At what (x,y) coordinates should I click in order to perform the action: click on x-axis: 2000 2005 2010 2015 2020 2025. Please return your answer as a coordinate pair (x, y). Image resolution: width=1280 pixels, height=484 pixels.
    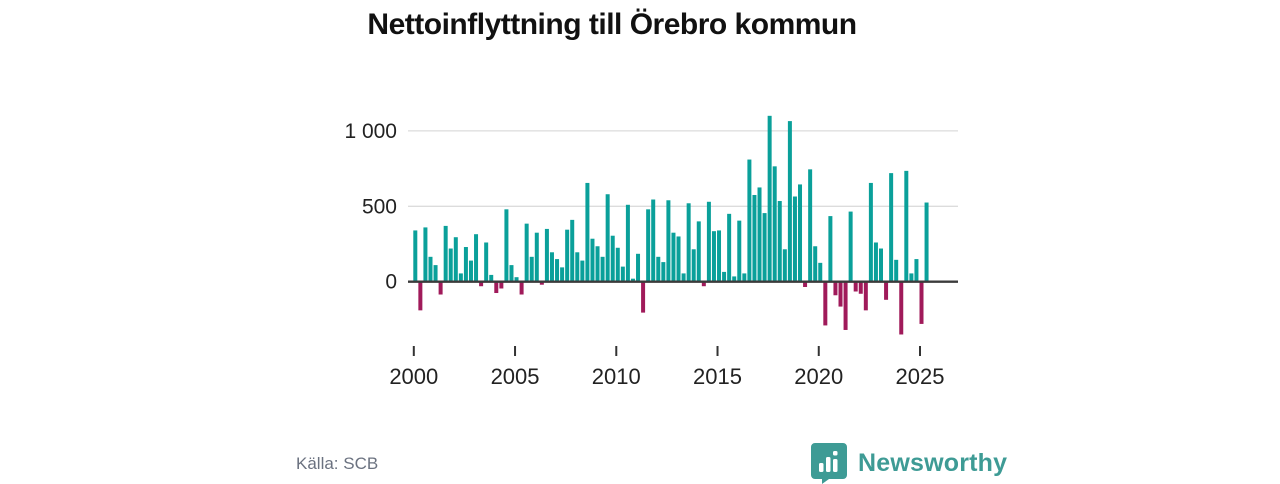
    Looking at the image, I should click on (666, 367).